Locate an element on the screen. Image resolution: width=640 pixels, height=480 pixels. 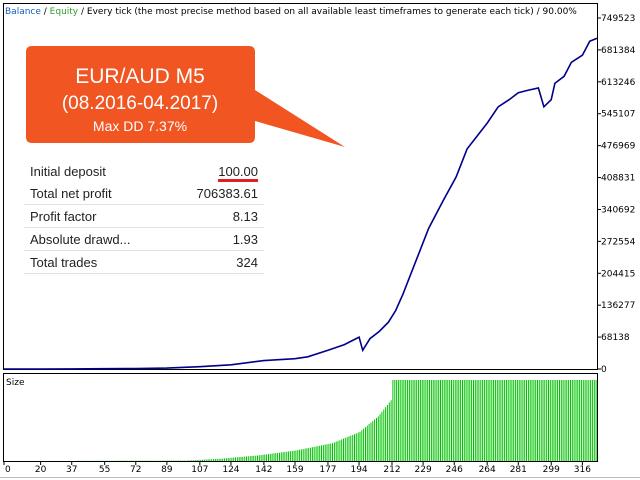
y-tick-label: 0 is located at coordinates (604, 370).